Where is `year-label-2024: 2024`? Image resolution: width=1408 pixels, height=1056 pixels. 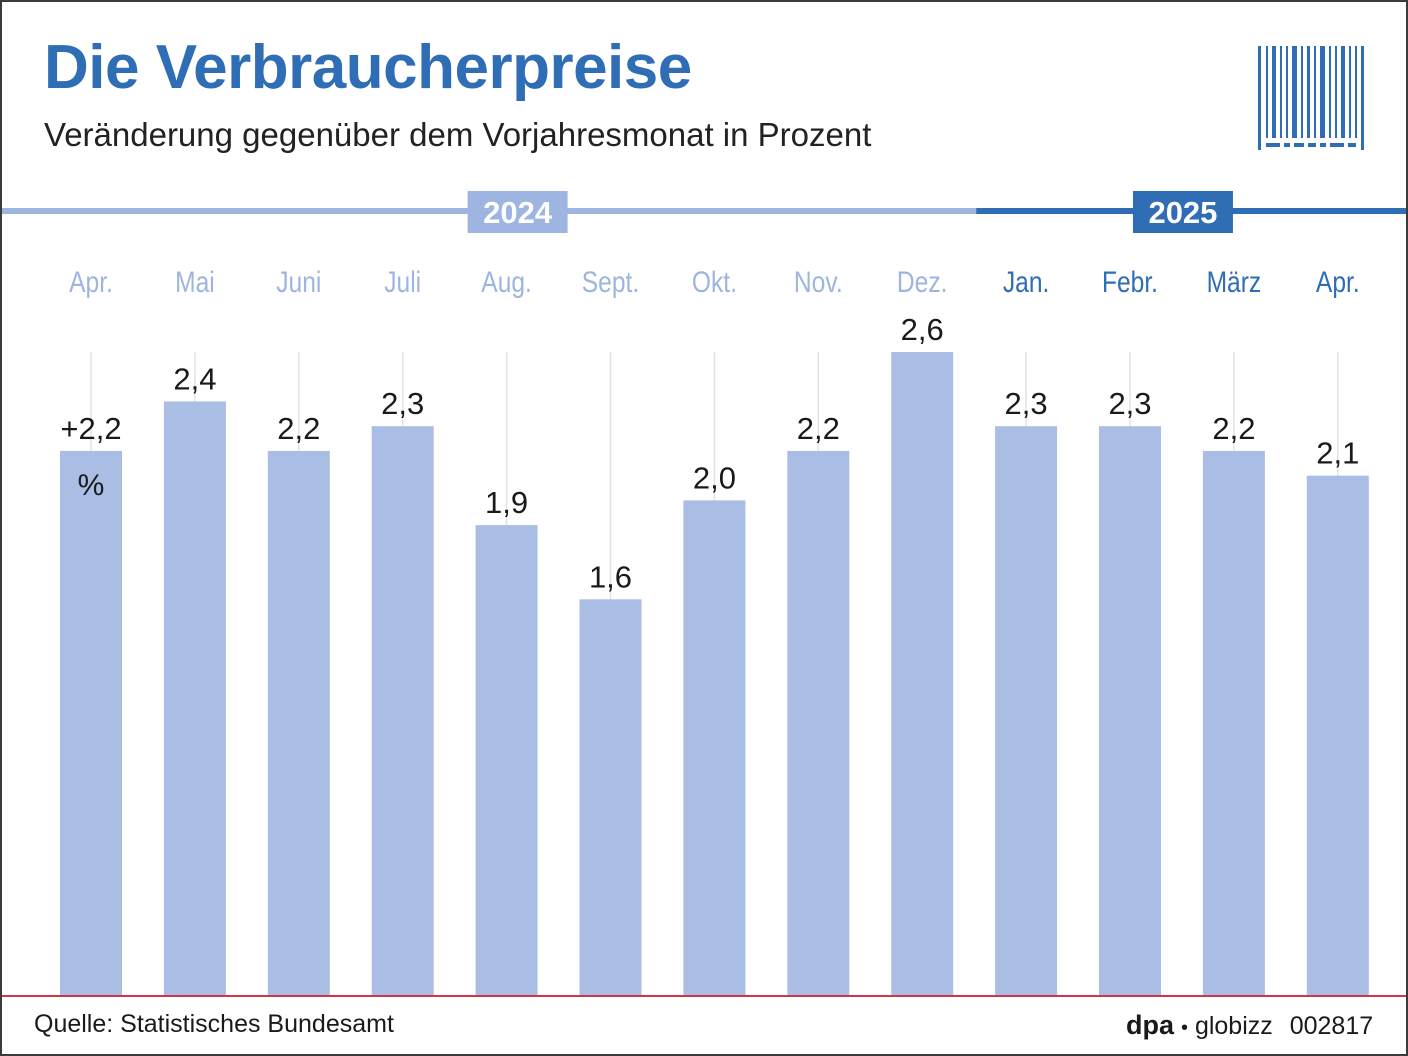 year-label-2024: 2024 is located at coordinates (518, 212).